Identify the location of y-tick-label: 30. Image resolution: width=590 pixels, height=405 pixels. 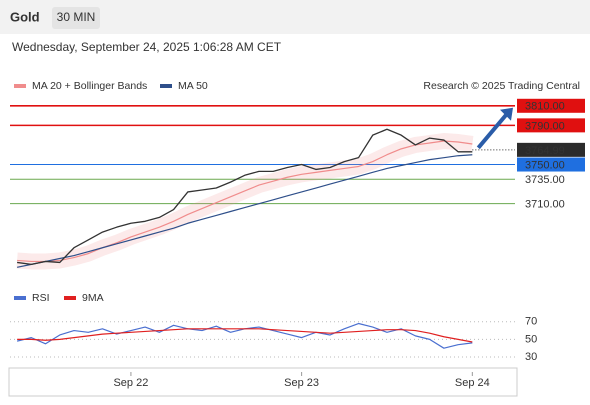
(531, 357).